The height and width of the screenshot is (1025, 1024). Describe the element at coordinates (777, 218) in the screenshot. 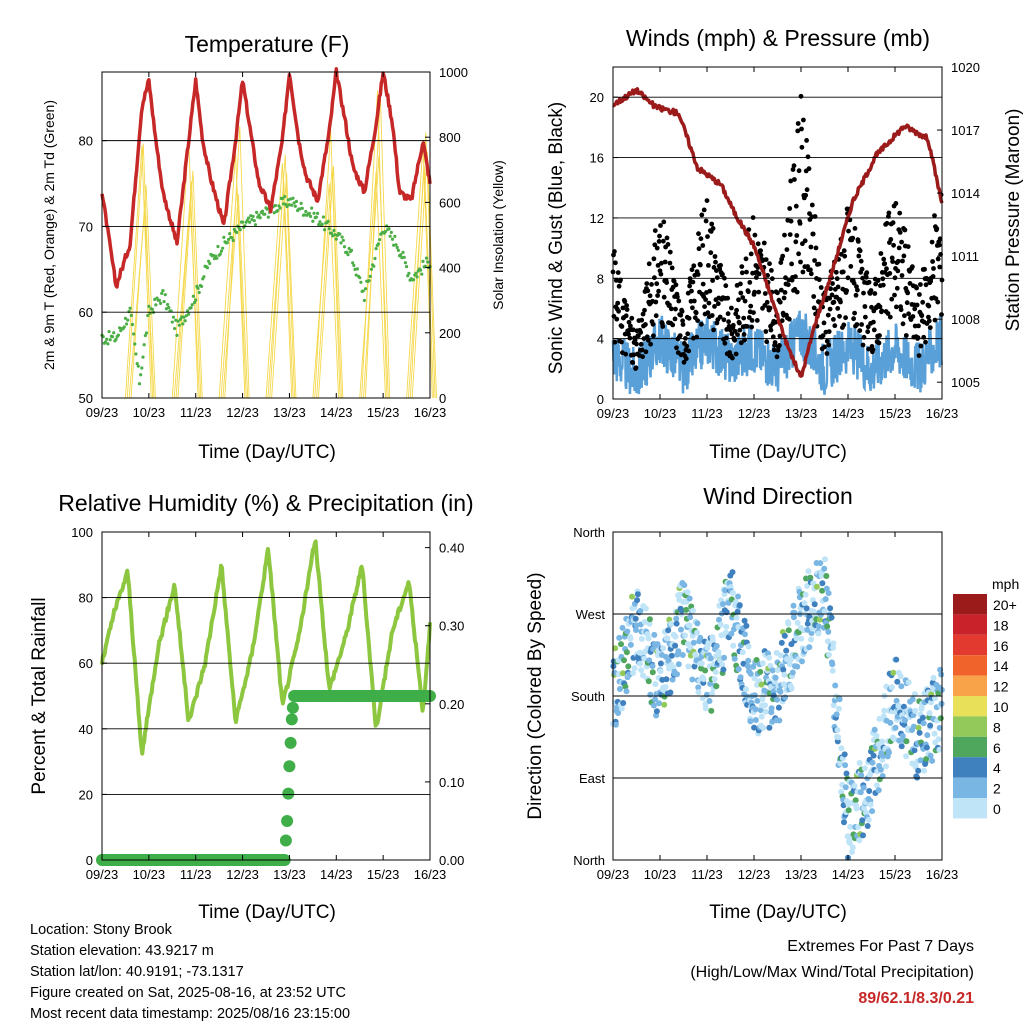

I see `winds-gridlines` at that location.